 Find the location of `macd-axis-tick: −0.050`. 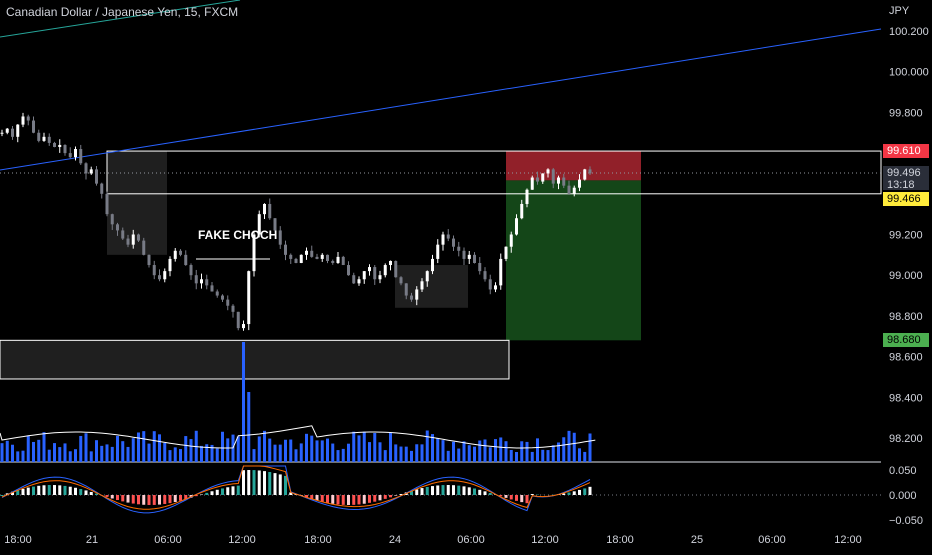

macd-axis-tick: −0.050 is located at coordinates (906, 521).